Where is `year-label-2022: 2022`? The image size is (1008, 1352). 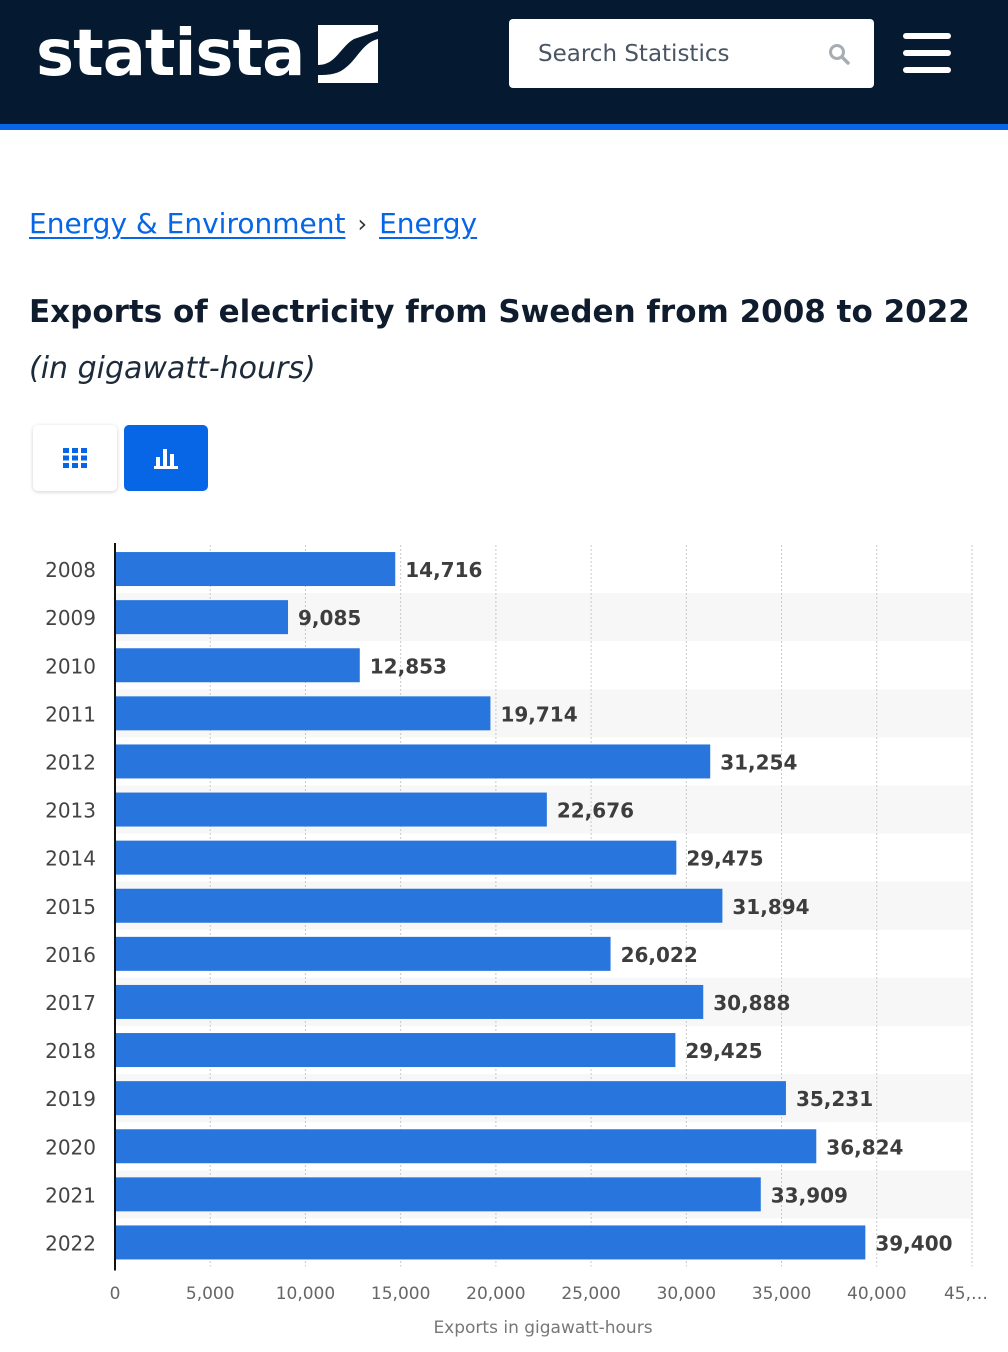
year-label-2022: 2022 is located at coordinates (70, 1243).